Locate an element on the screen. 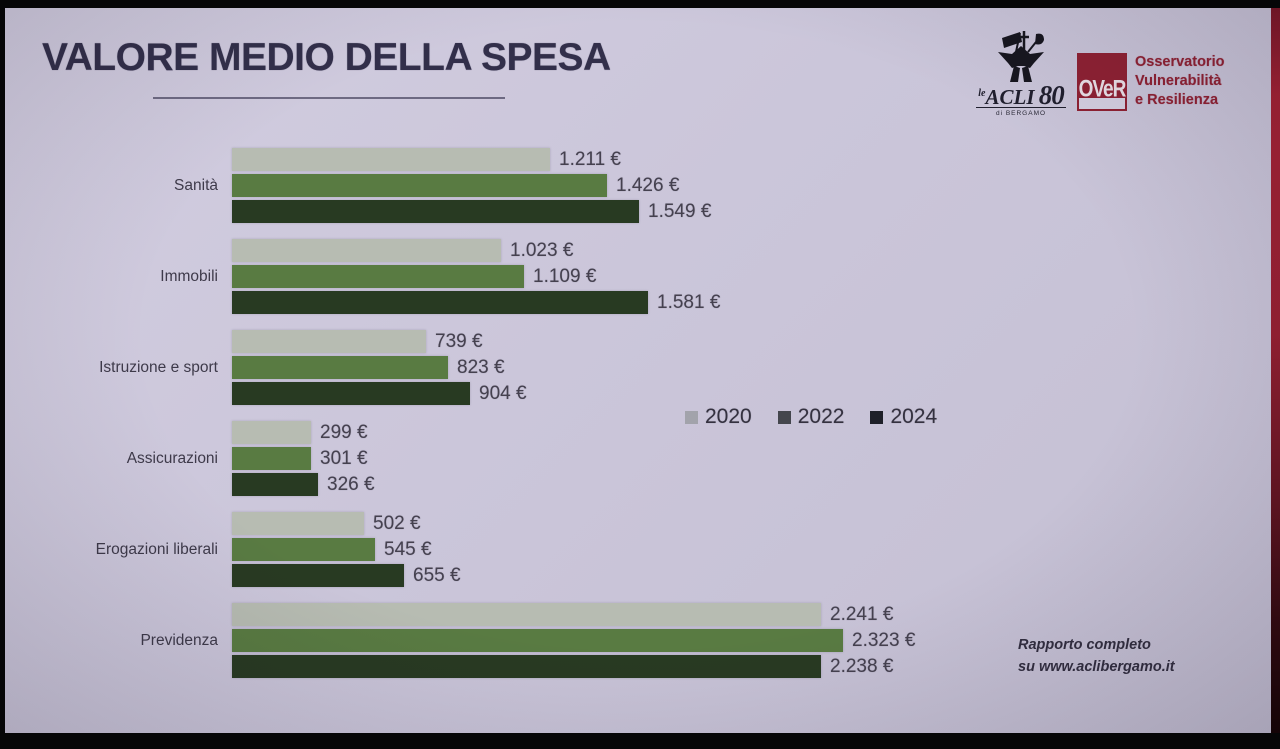 The height and width of the screenshot is (749, 1280). bar-value-label: 301 € is located at coordinates (344, 458).